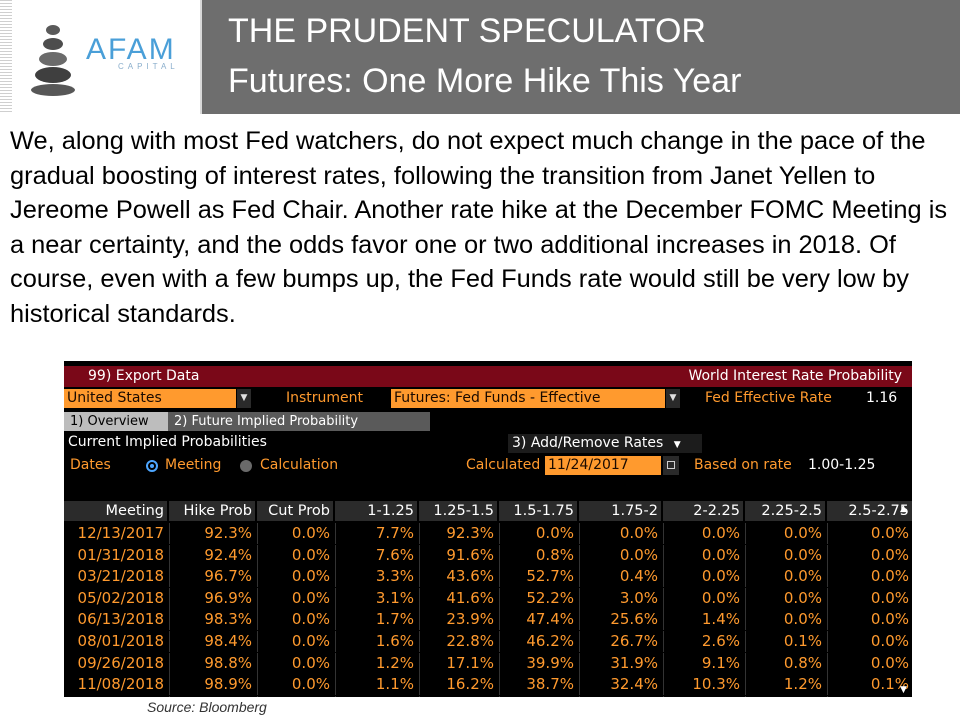 The width and height of the screenshot is (960, 720). Describe the element at coordinates (376, 555) in the screenshot. I see `probability-cell: 7.6%` at that location.